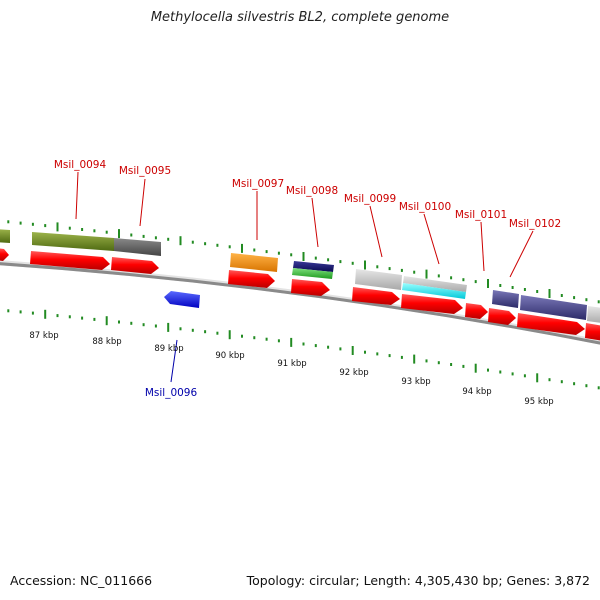 This screenshot has height=600, width=600. Describe the element at coordinates (106, 342) in the screenshot. I see `ruler-label-88: 88 kbp` at that location.